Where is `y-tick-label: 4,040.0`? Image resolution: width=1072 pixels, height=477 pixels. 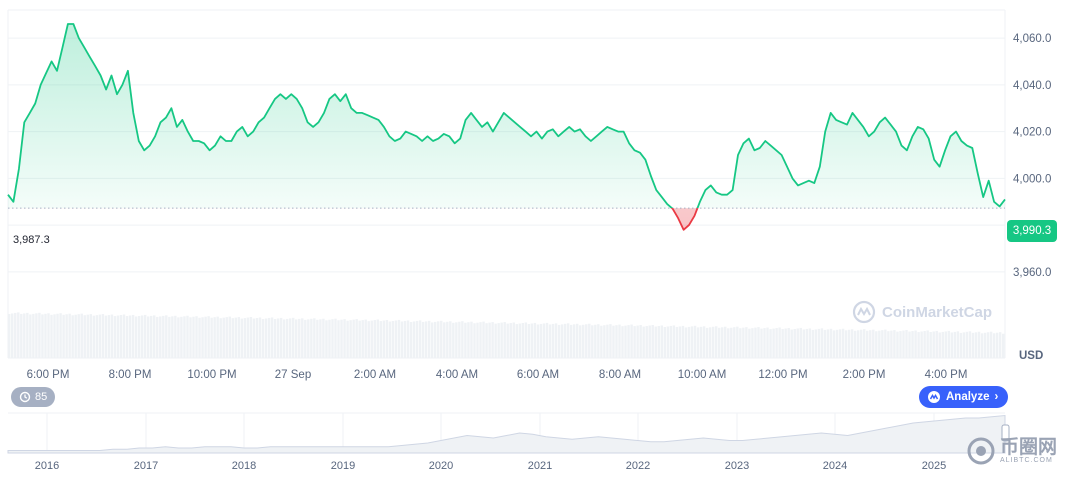
y-tick-label: 4,040.0 is located at coordinates (1032, 86).